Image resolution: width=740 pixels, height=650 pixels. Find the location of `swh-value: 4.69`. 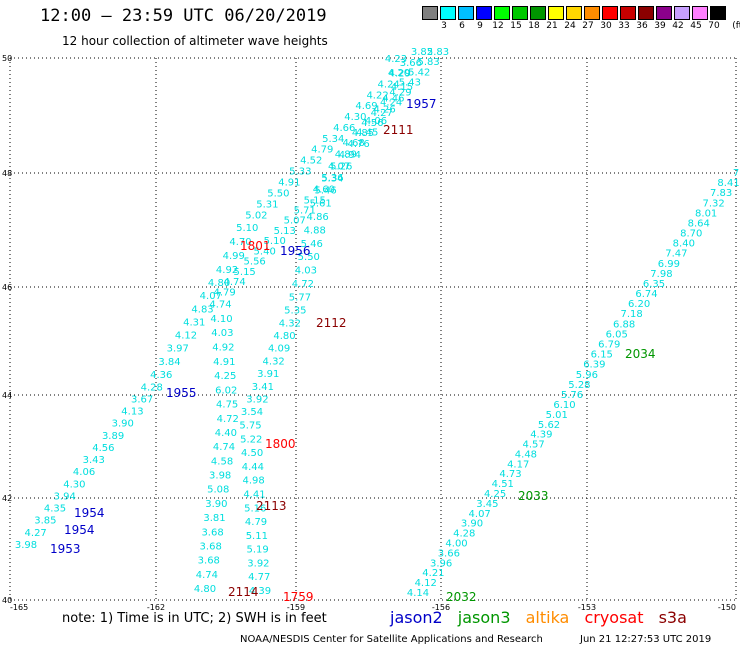

swh-value: 4.69 is located at coordinates (366, 106).